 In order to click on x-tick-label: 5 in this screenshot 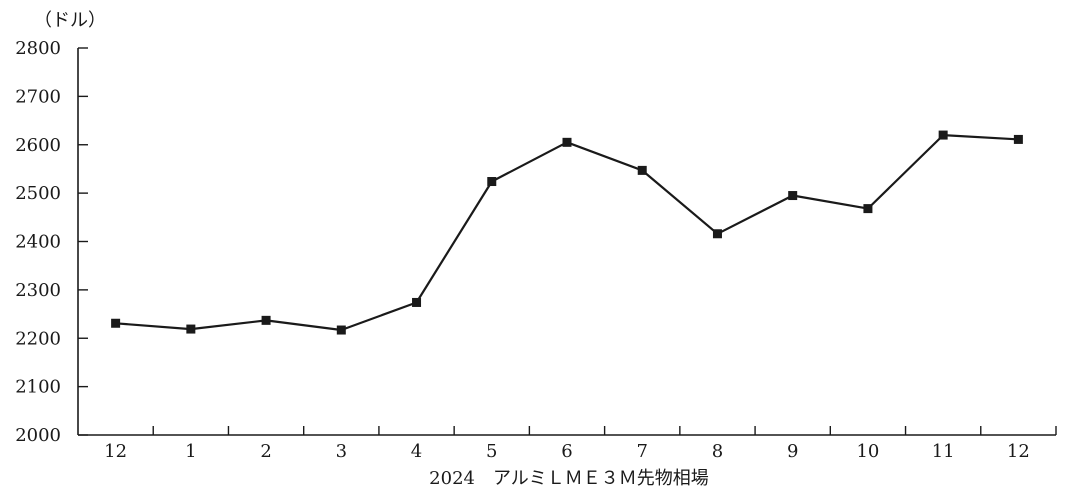, I will do `click(491, 451)`.